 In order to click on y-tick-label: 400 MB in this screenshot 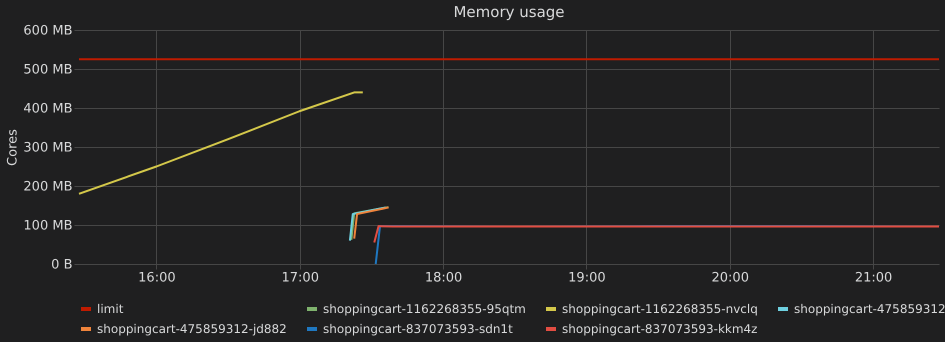, I will do `click(47, 109)`.